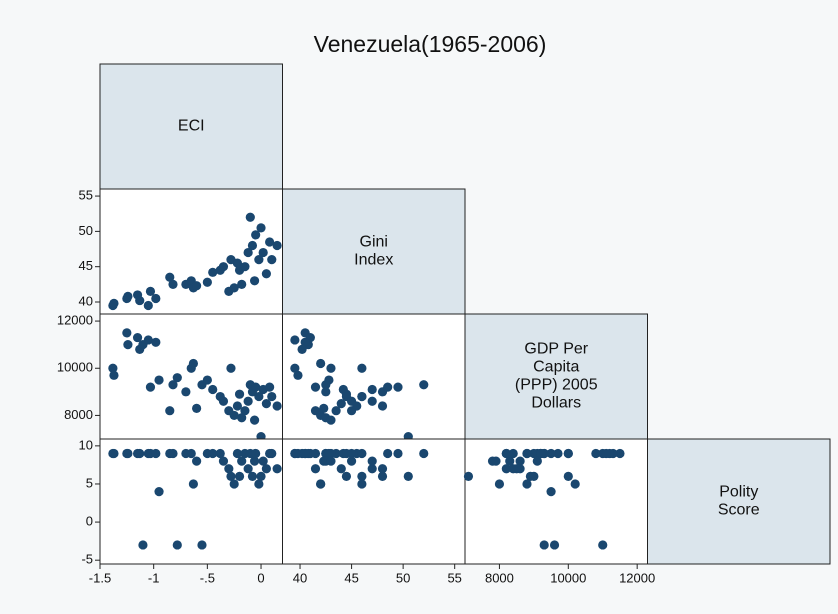  I want to click on y-tick-label: 8000, so click(78, 414).